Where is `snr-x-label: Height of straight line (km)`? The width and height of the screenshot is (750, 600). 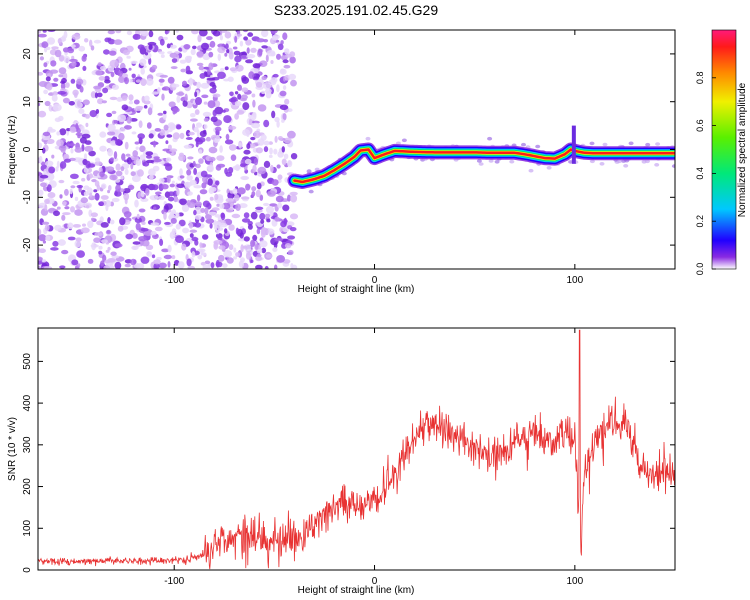
snr-x-label: Height of straight line (km) is located at coordinates (356, 590).